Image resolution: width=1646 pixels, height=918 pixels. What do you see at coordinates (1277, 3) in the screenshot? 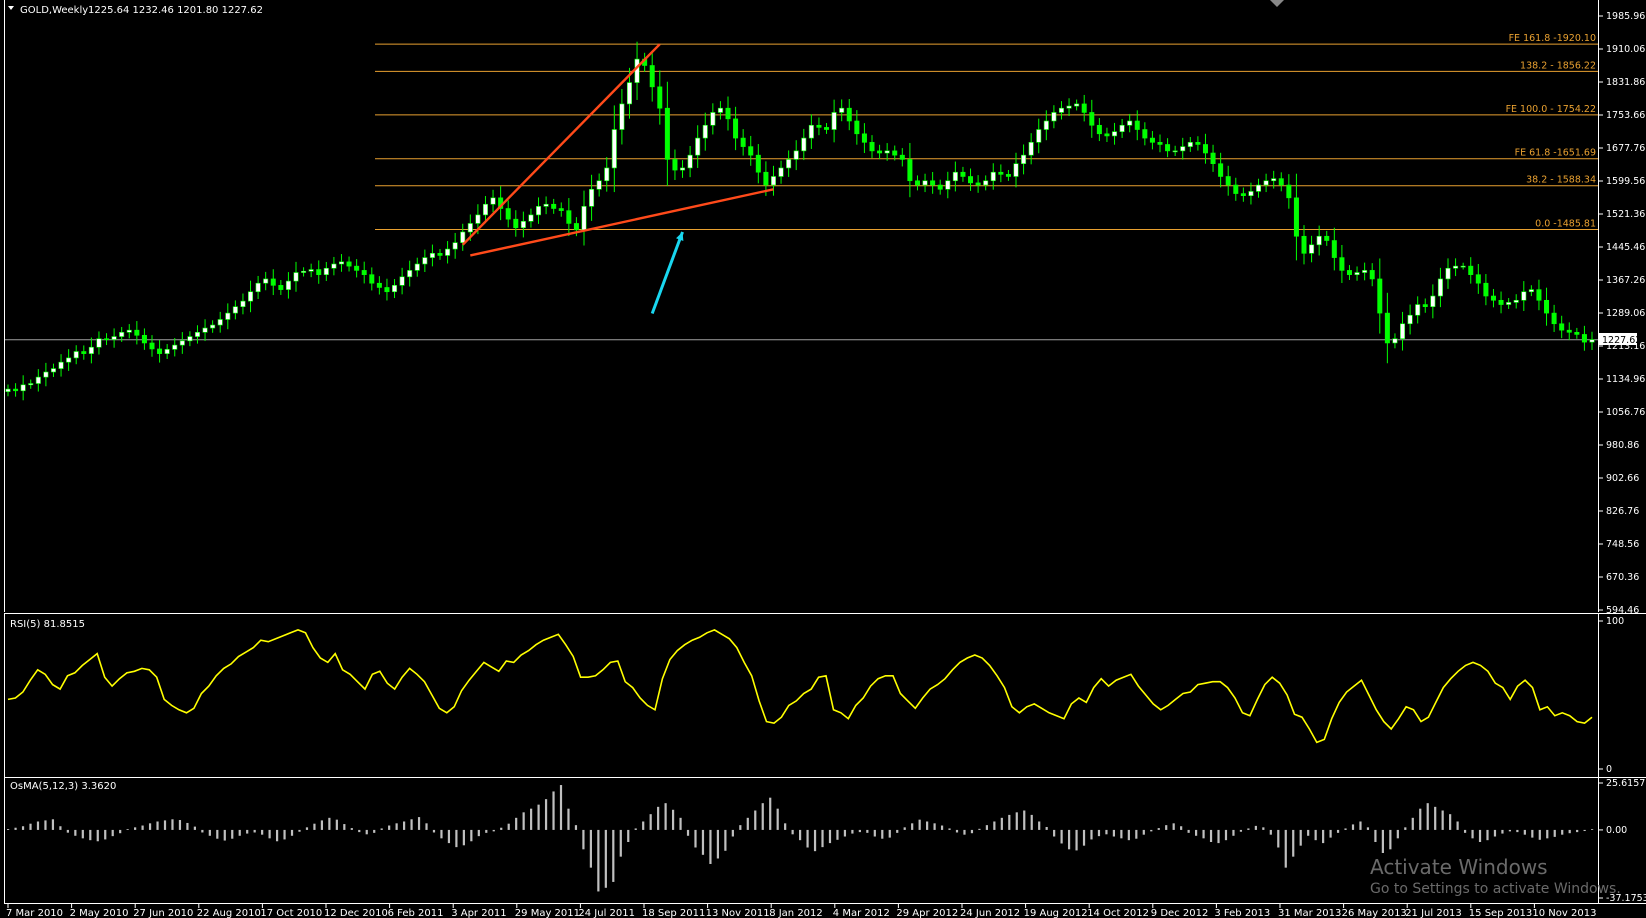
I see `scroll-marker-icon` at bounding box center [1277, 3].